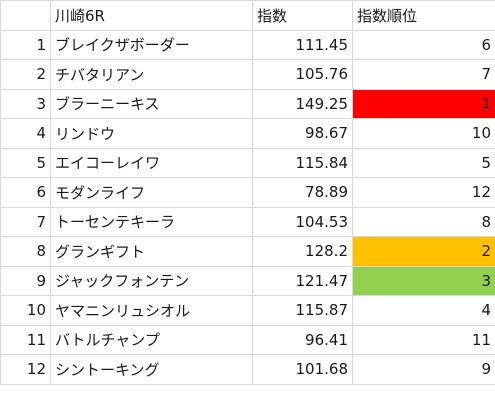 The image size is (495, 400). I want to click on rank-value-cell: 9, so click(423, 369).